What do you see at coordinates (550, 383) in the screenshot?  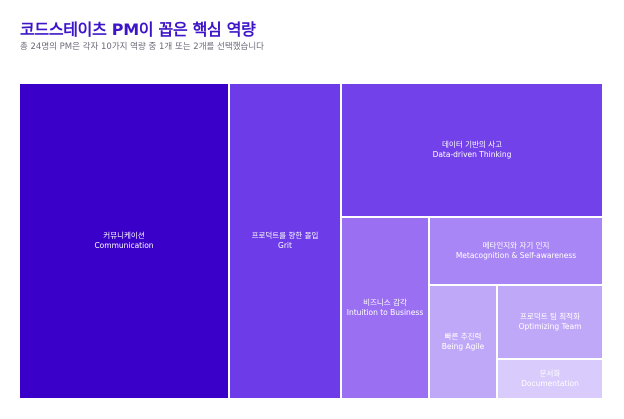 I see `tile-label-en: Documentation` at bounding box center [550, 383].